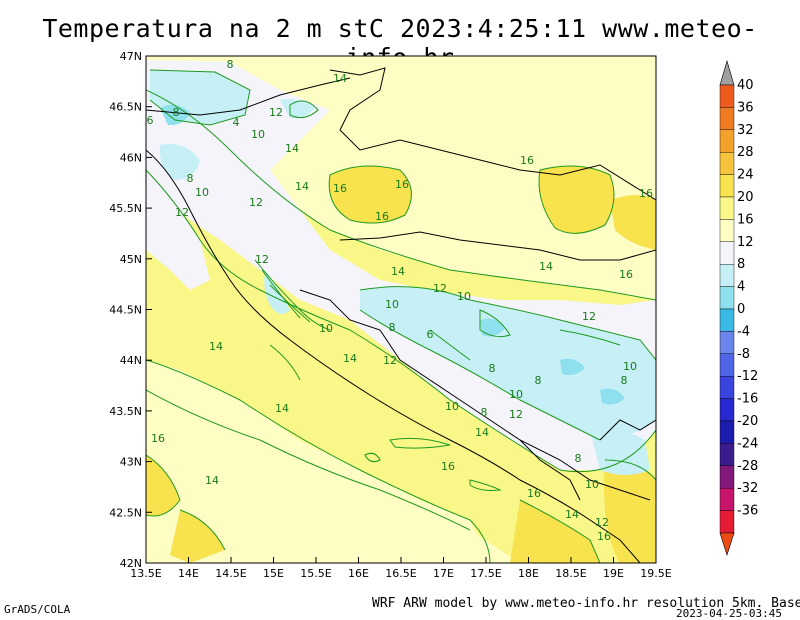 The height and width of the screenshot is (620, 800). Describe the element at coordinates (570, 573) in the screenshot. I see `lon-tick-label: 18.5E` at that location.